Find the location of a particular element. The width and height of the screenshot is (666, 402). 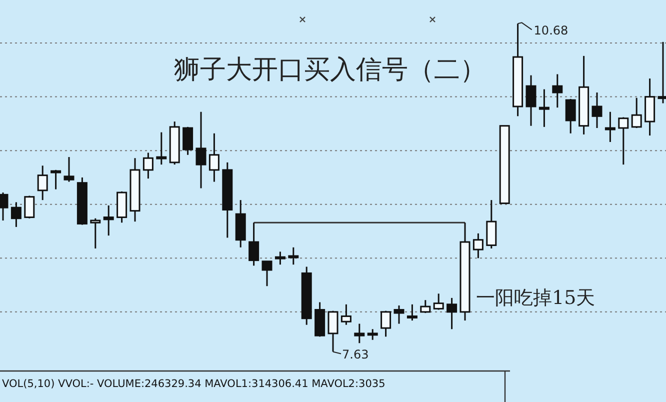

annotation: 一阳吃掉15天 is located at coordinates (536, 298).